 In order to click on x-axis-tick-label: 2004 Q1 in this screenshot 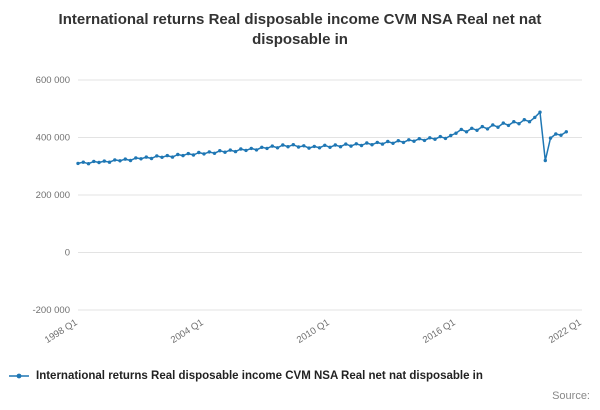, I will do `click(187, 331)`.